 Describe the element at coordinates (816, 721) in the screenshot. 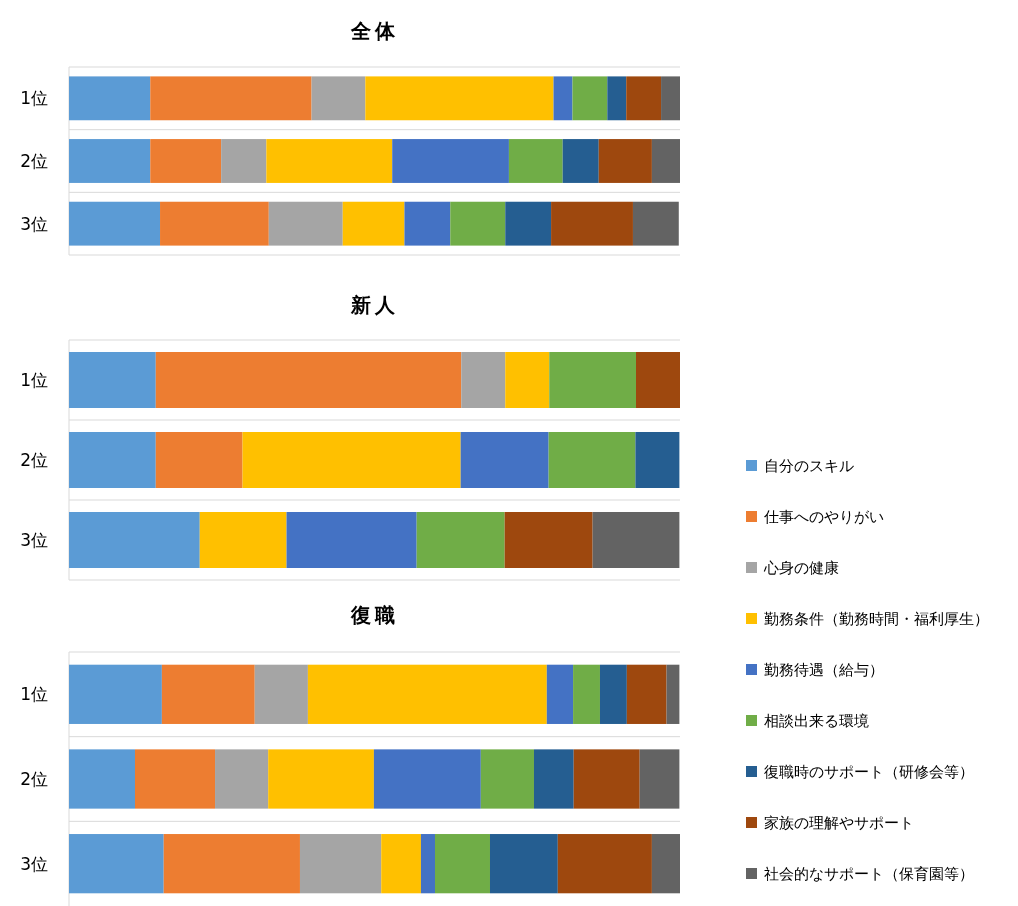

I see `legend-label: 相談出来る環境` at that location.